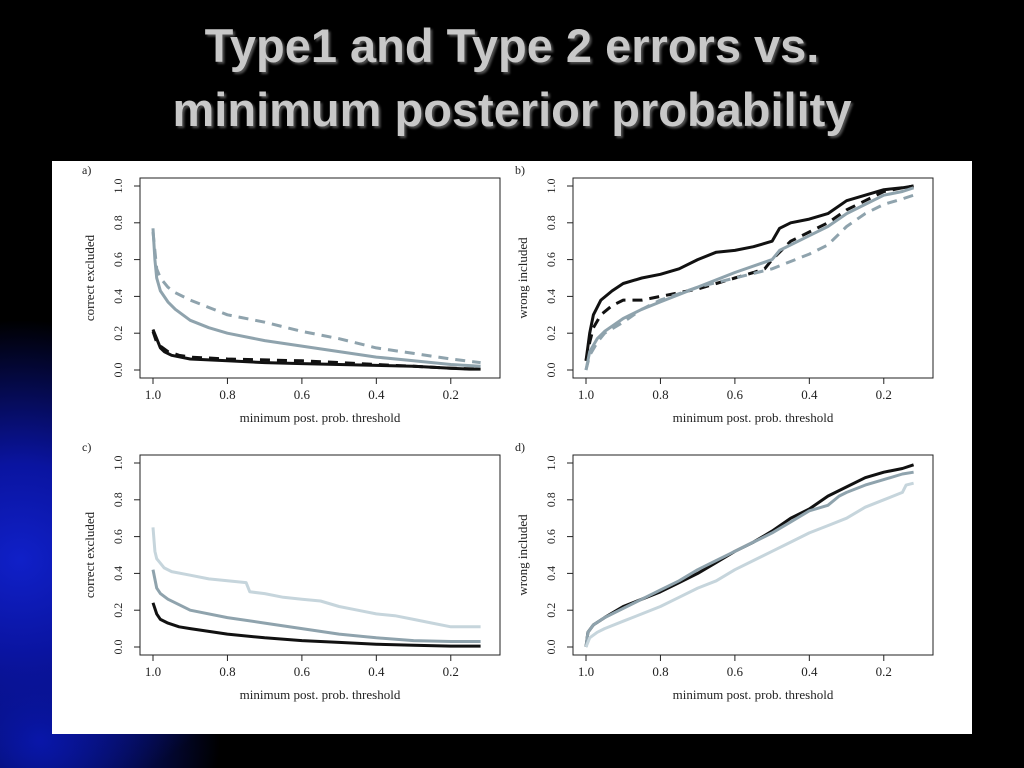 The width and height of the screenshot is (1024, 768). What do you see at coordinates (520, 447) in the screenshot?
I see `panel-label: d)` at bounding box center [520, 447].